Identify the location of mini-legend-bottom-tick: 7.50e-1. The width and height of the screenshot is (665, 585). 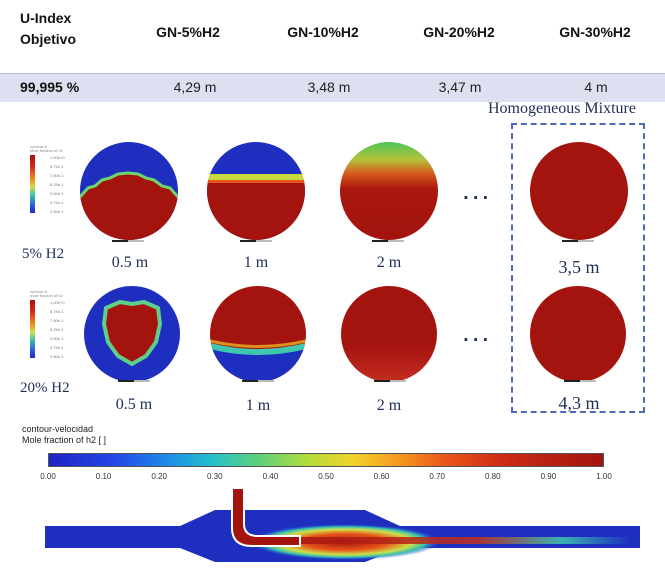
(57, 320).